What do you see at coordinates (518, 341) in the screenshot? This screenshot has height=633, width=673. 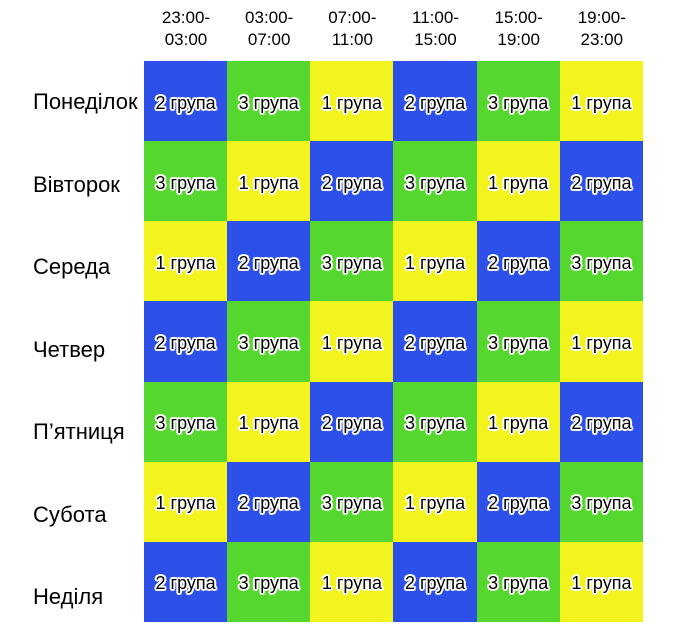 I see `cell-r3c4-group-3: 3 група` at bounding box center [518, 341].